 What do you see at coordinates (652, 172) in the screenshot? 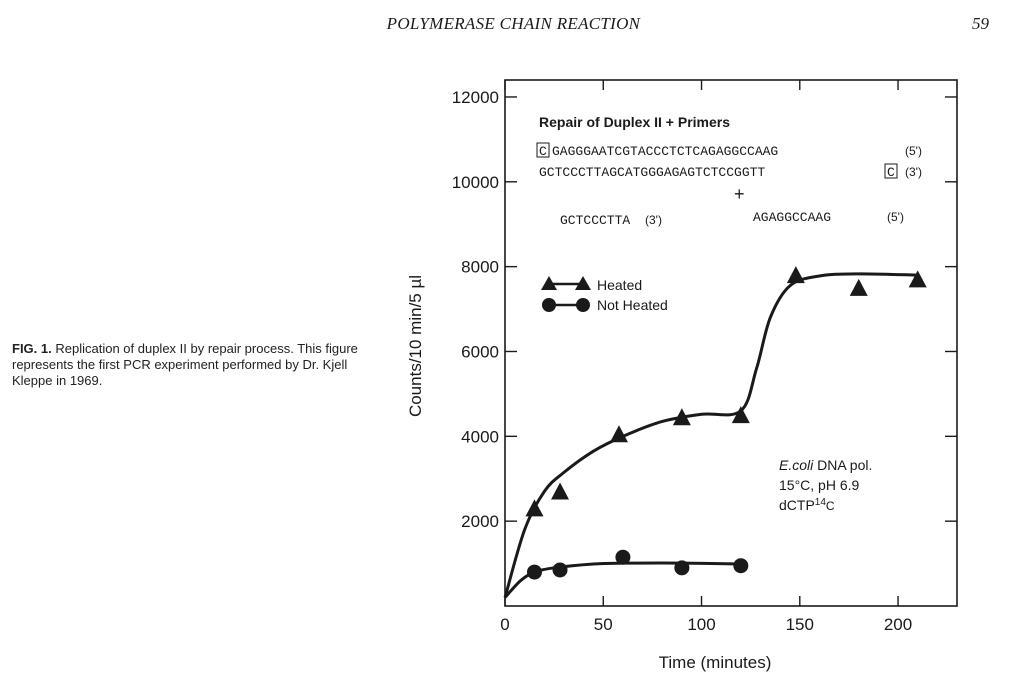
I see `strand-bottom-sequence: GCTCCCTTAGCATGGGAGAGTCTCCGGTT` at bounding box center [652, 172].